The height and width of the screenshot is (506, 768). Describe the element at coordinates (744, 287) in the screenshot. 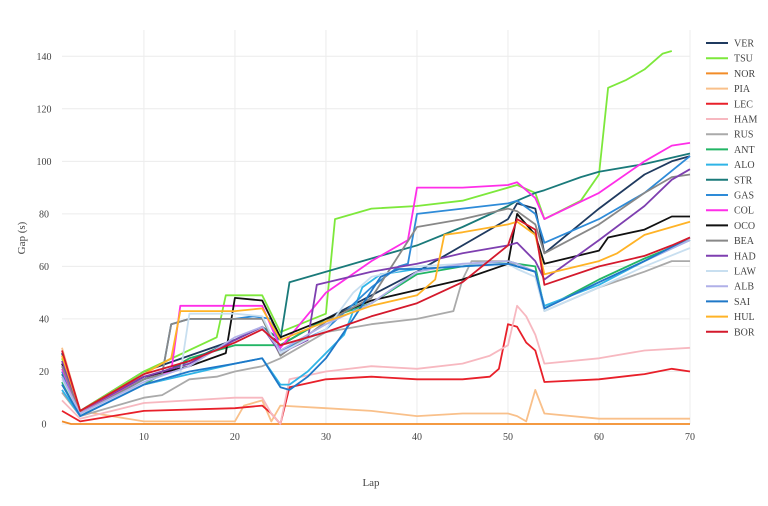

I see `legend-label: ALB` at that location.